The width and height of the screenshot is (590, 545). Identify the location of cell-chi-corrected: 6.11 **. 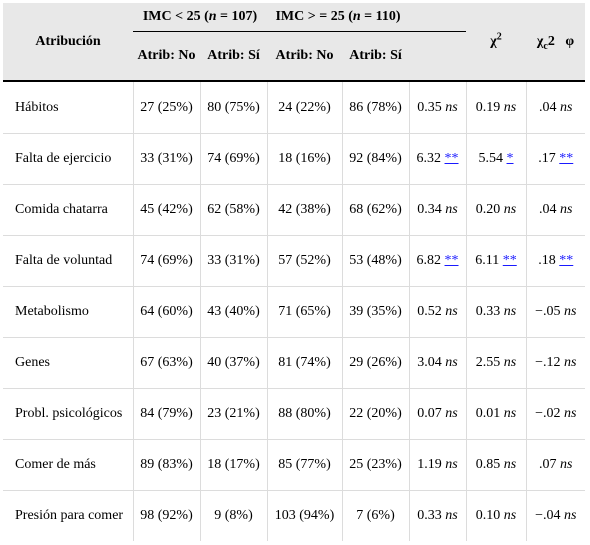
(496, 261).